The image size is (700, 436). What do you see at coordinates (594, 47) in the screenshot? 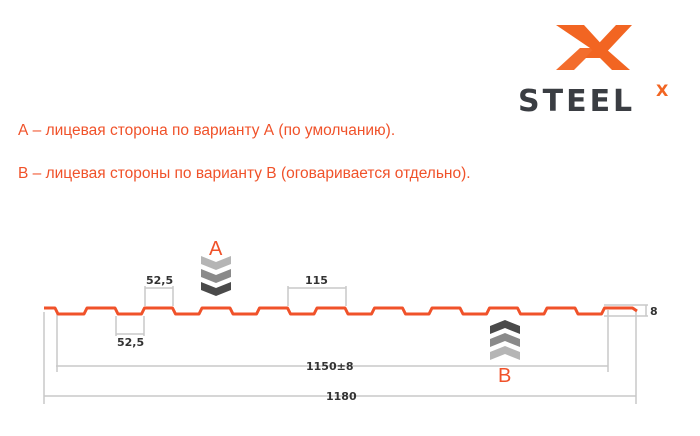
I see `logo-x-mark` at bounding box center [594, 47].